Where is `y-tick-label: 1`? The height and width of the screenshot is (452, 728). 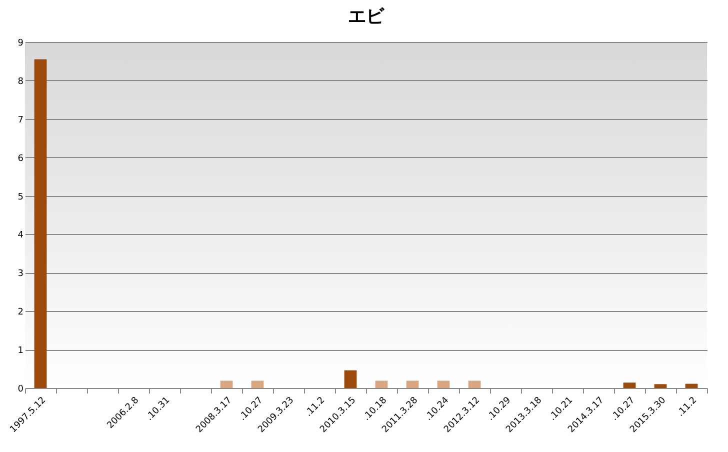 y-tick-label: 1 is located at coordinates (21, 351).